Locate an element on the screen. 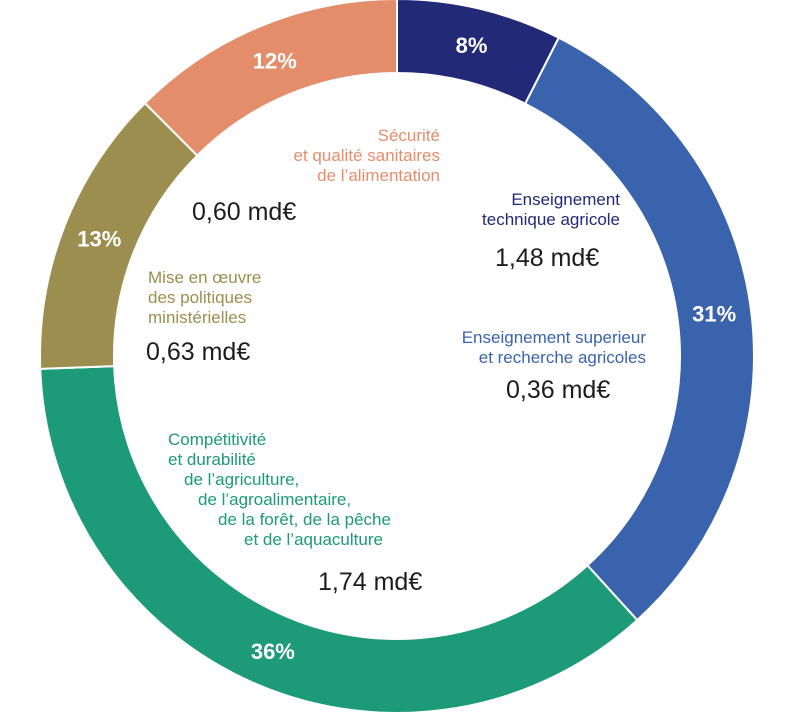 The height and width of the screenshot is (717, 786). label-securite-line-3: de l’alimentation is located at coordinates (378, 175).